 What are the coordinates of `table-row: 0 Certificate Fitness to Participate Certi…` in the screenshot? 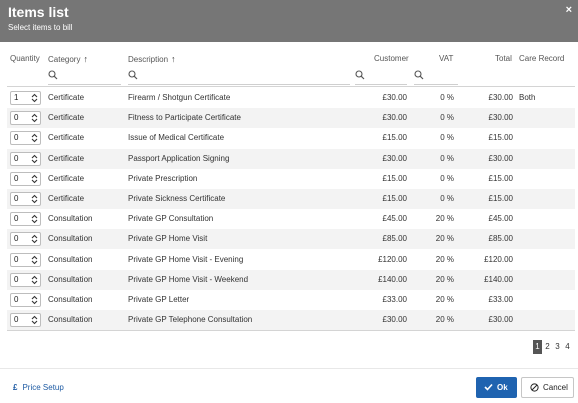 It's located at (291, 118).